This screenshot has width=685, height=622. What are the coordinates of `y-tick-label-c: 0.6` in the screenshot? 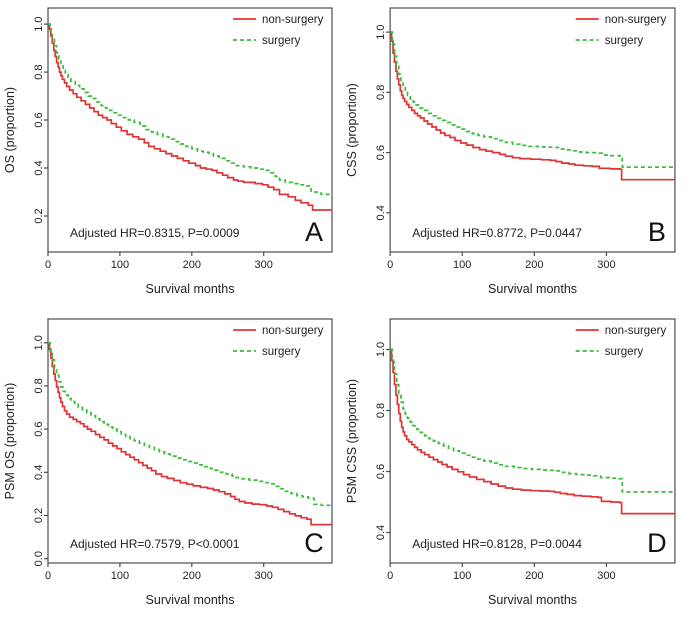 It's located at (39, 428).